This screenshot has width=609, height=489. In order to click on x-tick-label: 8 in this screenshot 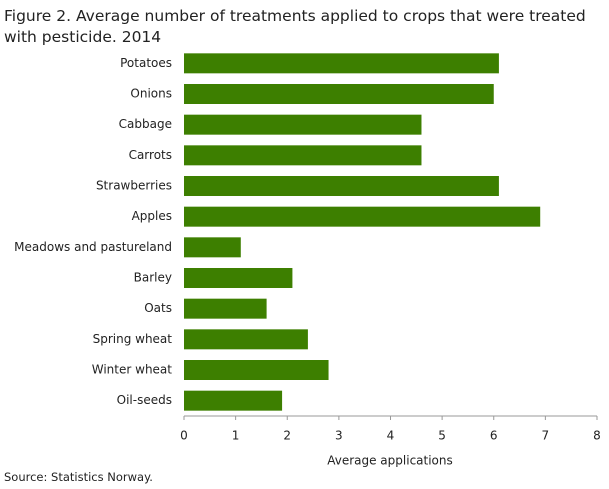, I will do `click(597, 436)`.